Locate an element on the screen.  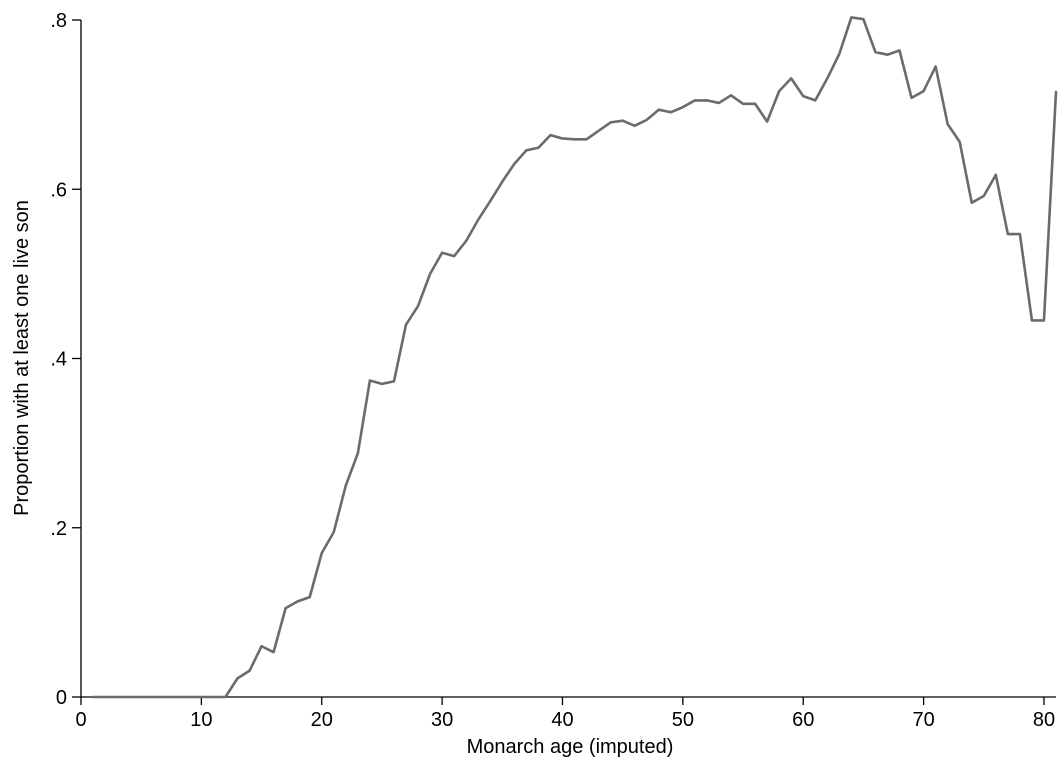
x-tick-label: 70 is located at coordinates (923, 720).